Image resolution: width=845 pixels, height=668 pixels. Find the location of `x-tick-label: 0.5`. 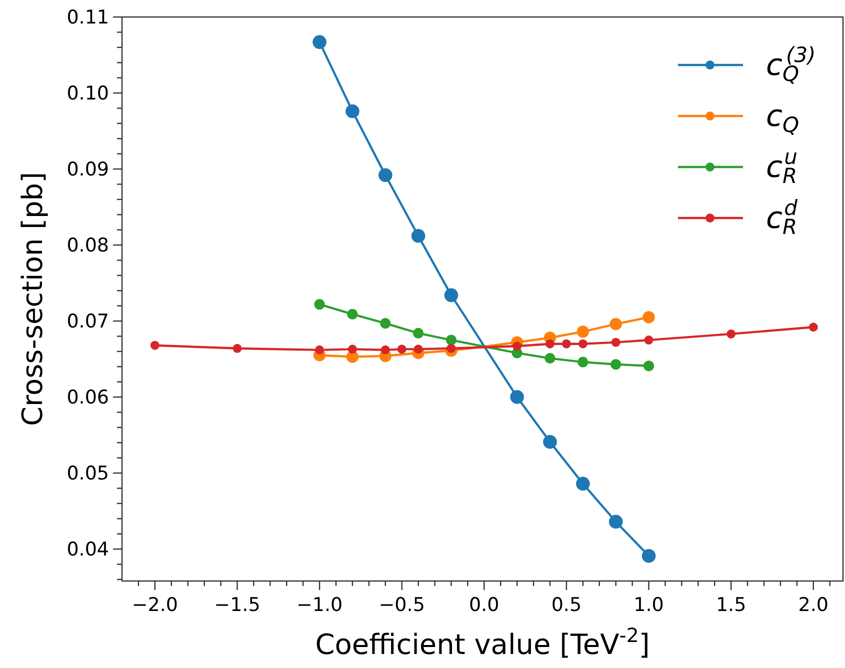

x-tick-label: 0.5 is located at coordinates (566, 605).